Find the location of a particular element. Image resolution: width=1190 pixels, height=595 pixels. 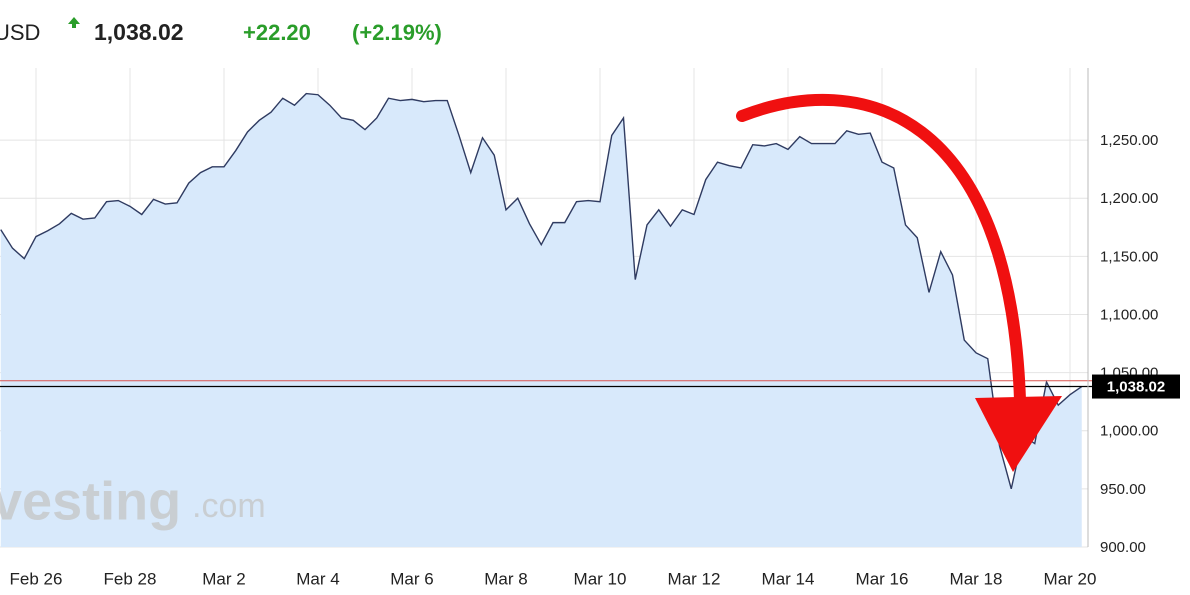

annotation-arrowhead is located at coordinates (1018, 434).